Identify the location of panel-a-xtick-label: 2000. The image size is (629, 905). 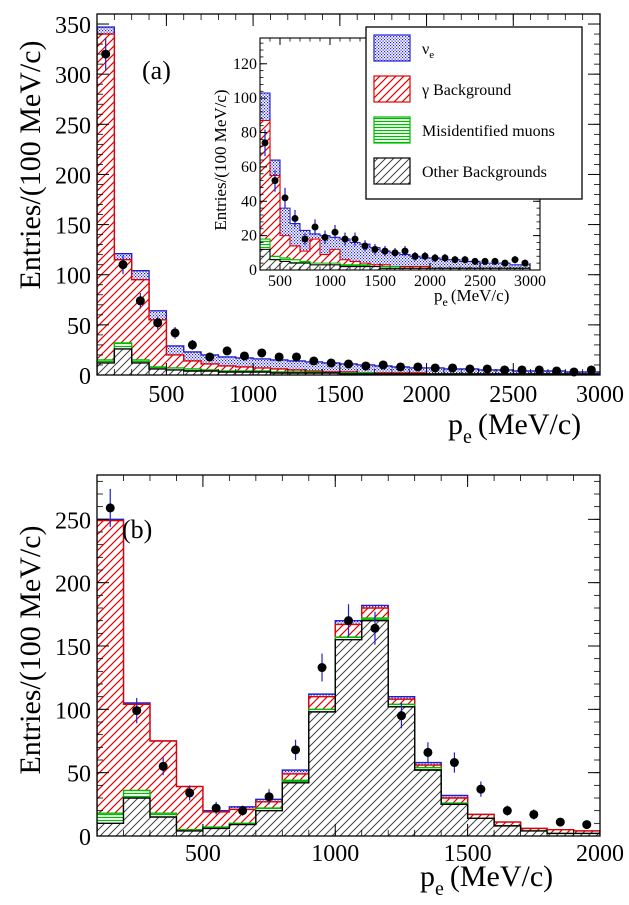
(427, 395).